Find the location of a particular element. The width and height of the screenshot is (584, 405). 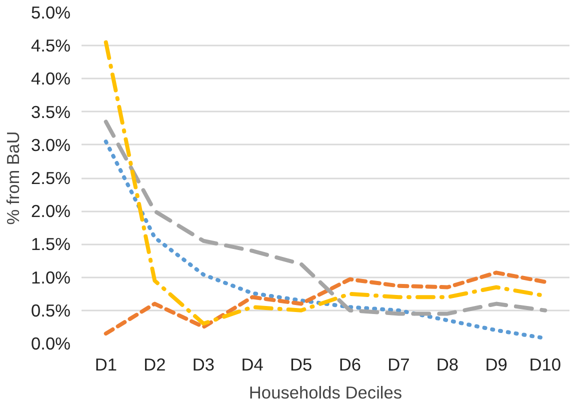

y-tick-label: 1.0% is located at coordinates (51, 277).